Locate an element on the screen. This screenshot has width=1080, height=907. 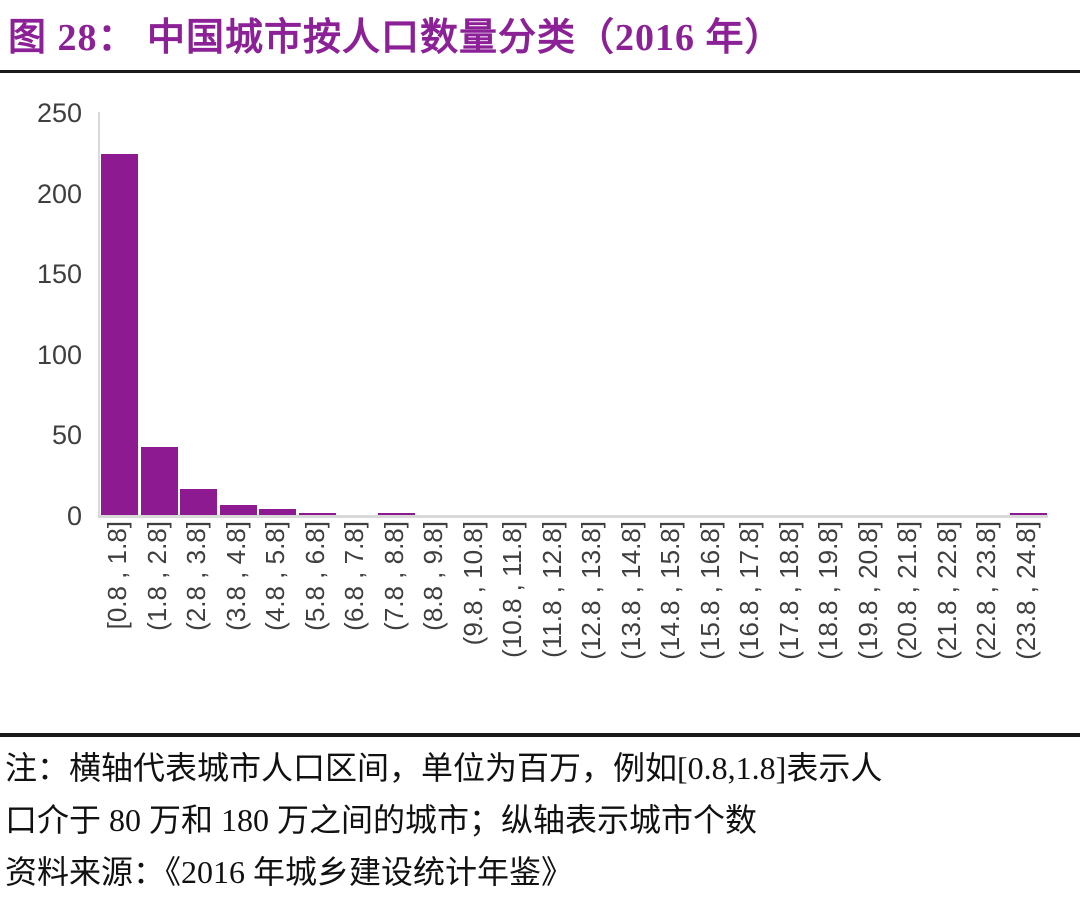
x-label-slot: (13.8 , 14.8] is located at coordinates (632, 623).